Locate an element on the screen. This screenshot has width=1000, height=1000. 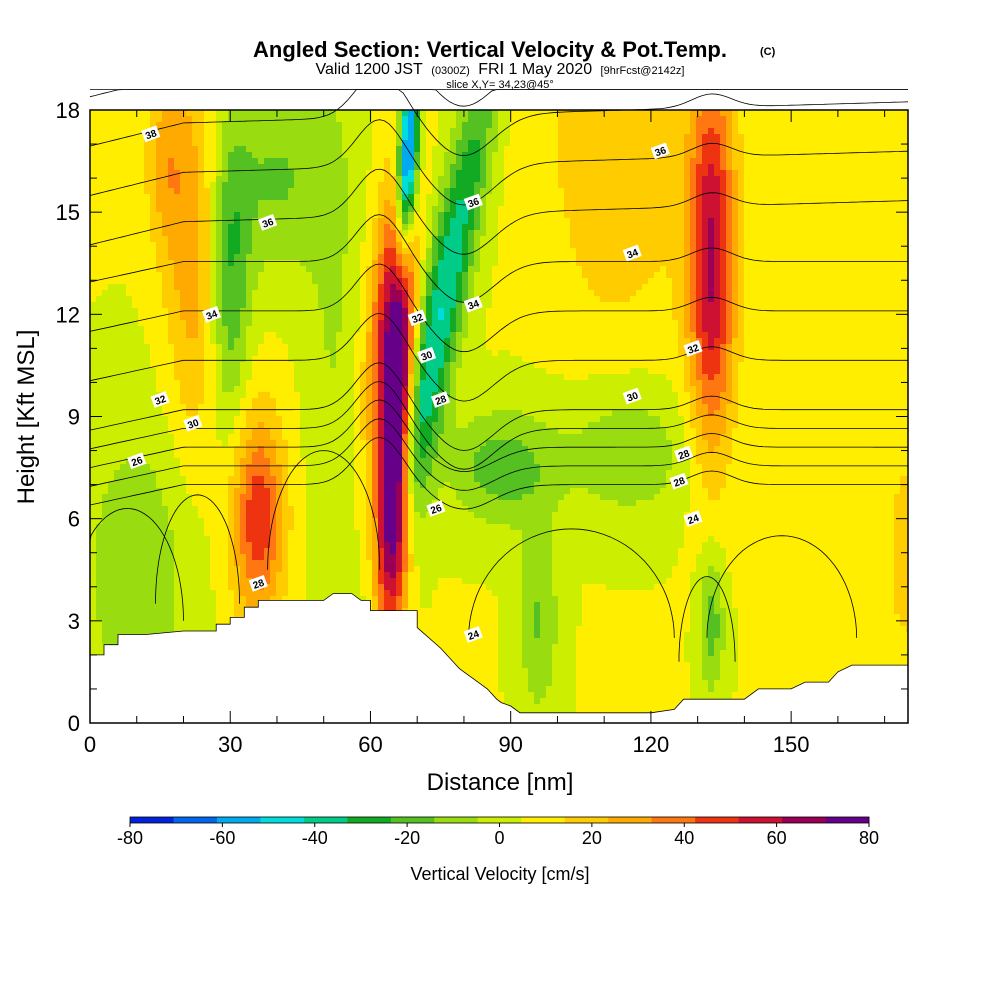
x-tick-label: 150 is located at coordinates (791, 744).